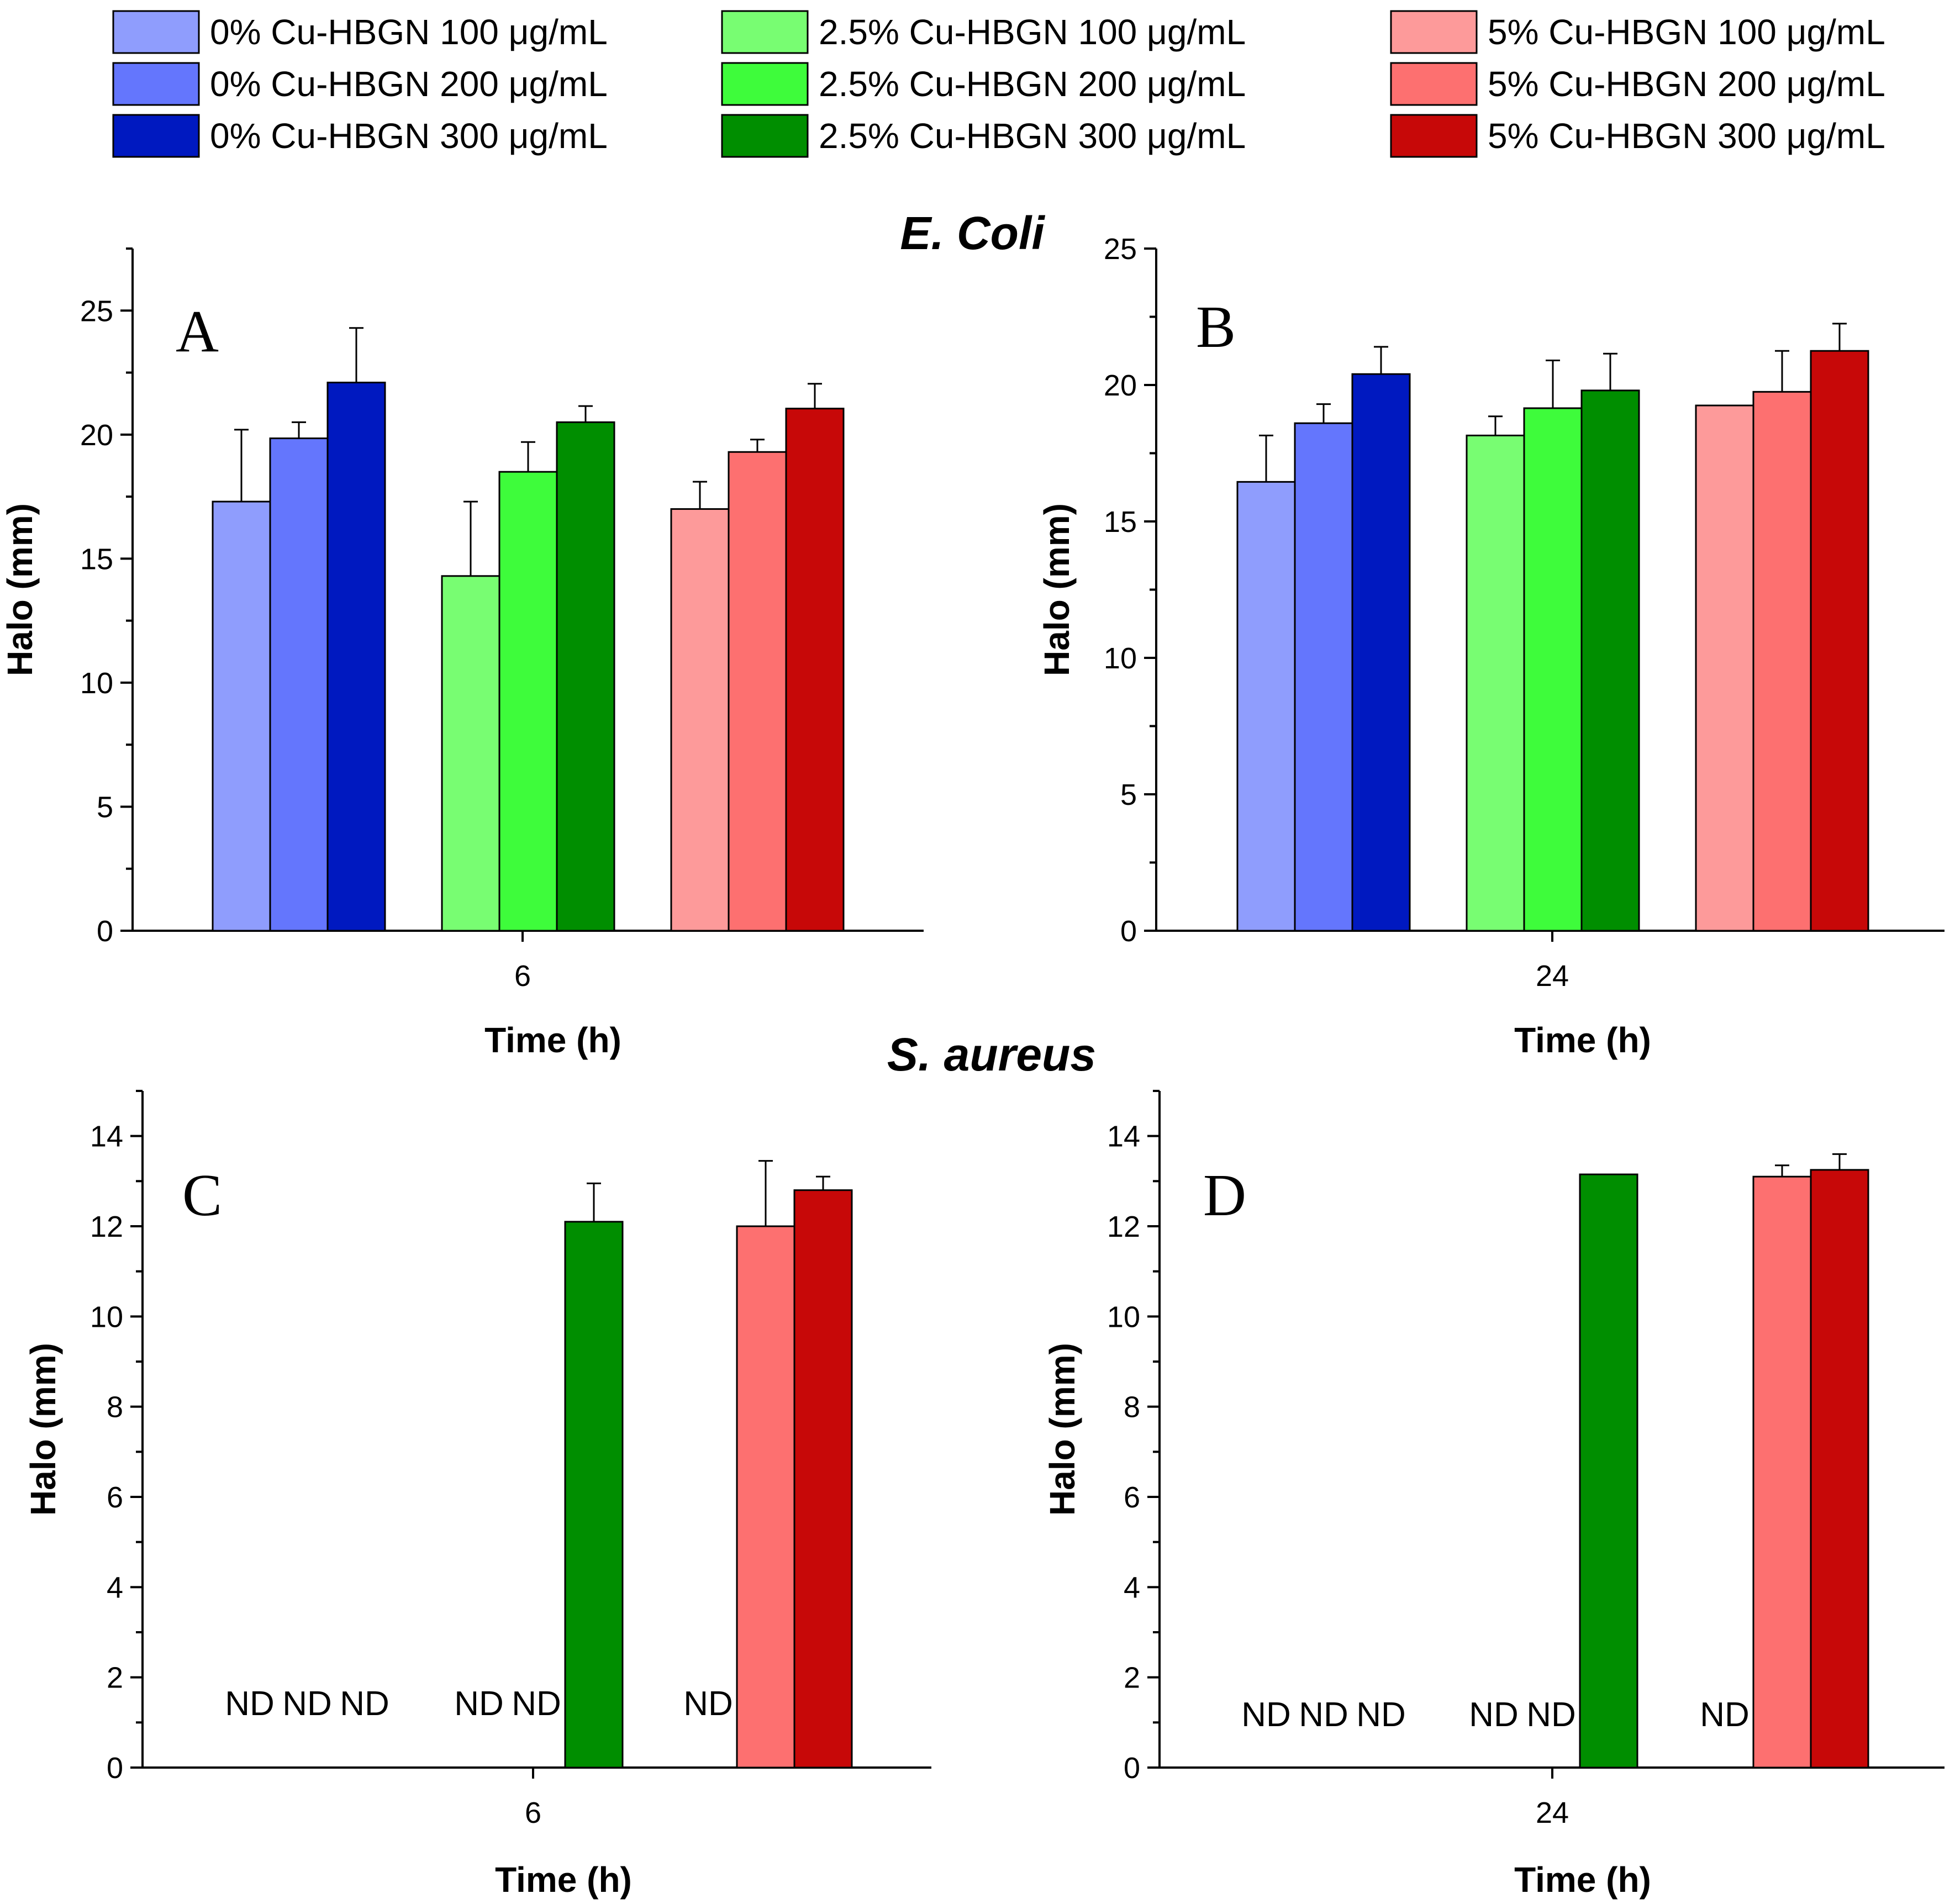  I want to click on legend-item-2-5-cu-hbgn-100-g-ml: 2.5% Cu-HBGN 100 μg/mL, so click(983, 32).